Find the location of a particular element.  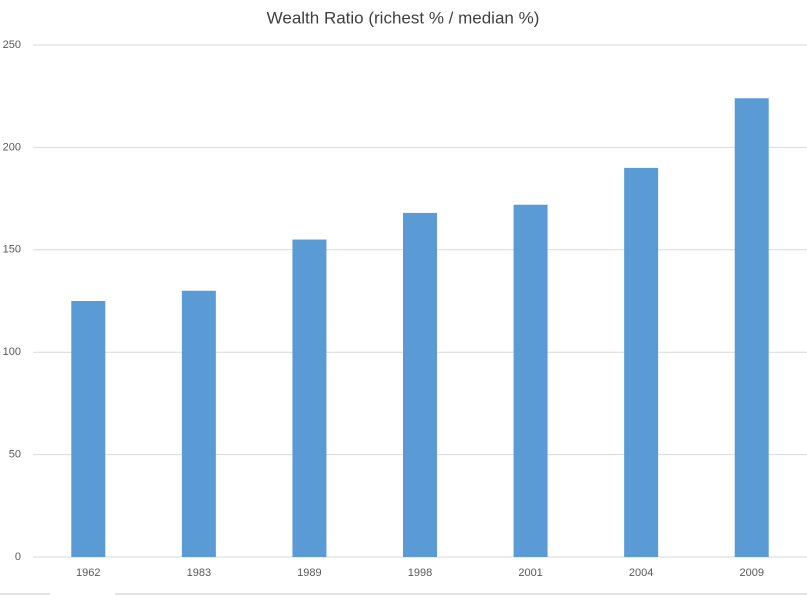

chart-title: Wealth Ratio (richest % / median %) is located at coordinates (403, 17).